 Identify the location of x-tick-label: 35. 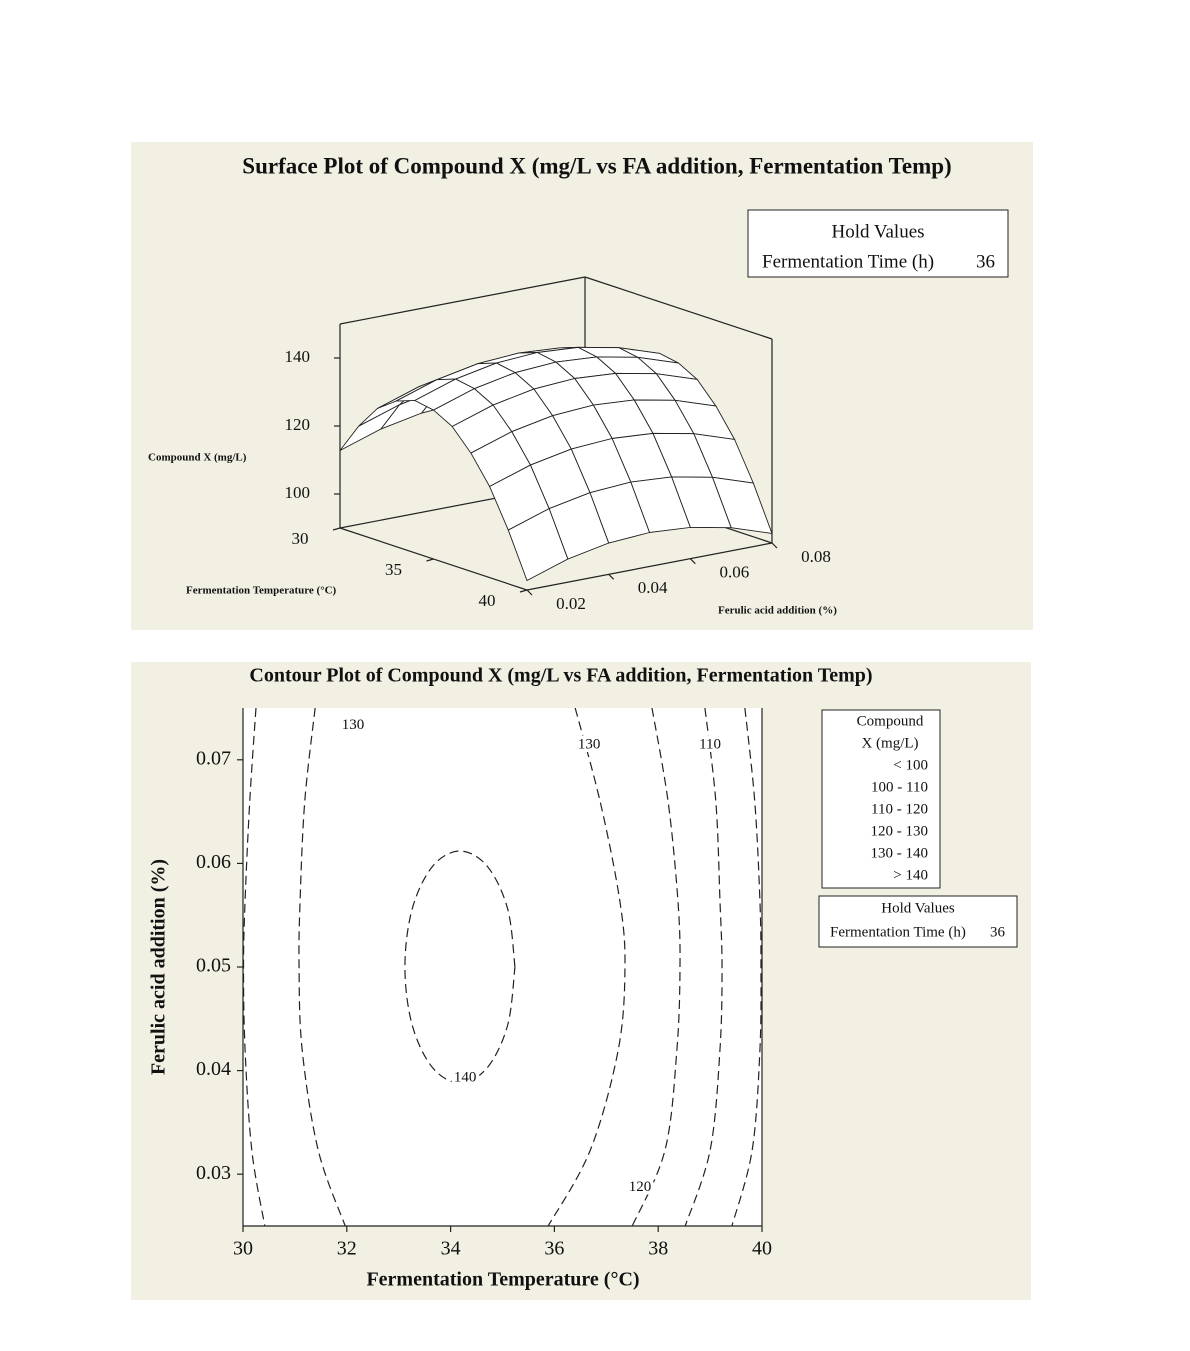
(393, 569).